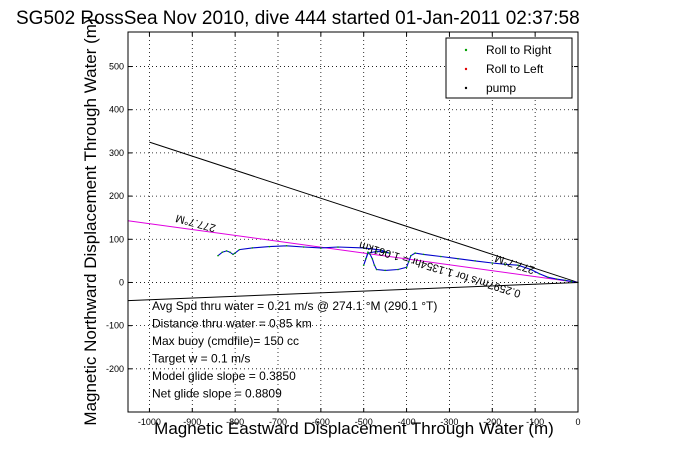  I want to click on y-tick-label: 100, so click(116, 239).